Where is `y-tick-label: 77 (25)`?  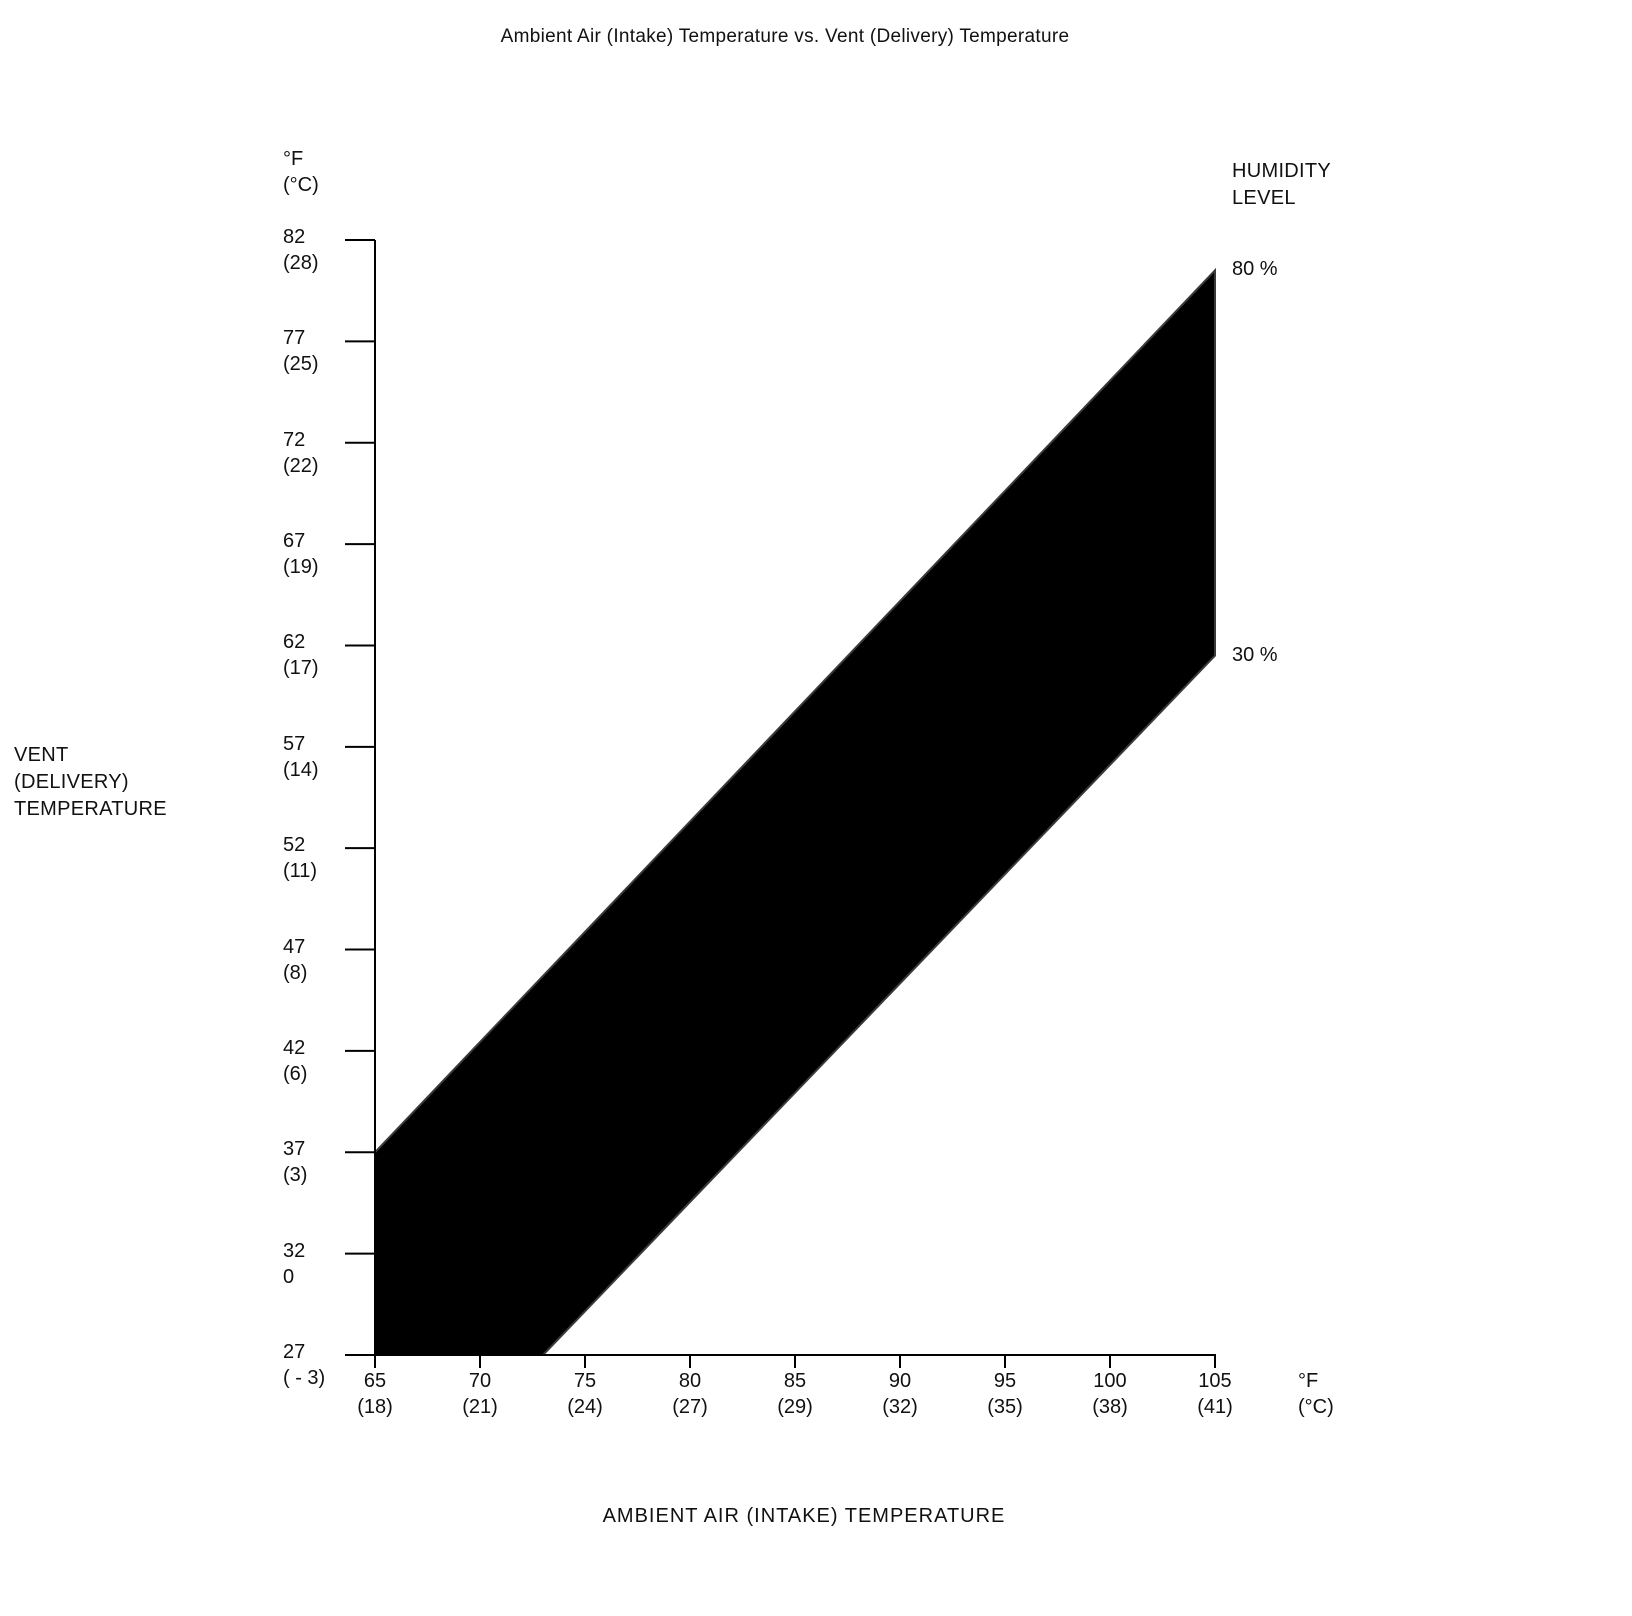
y-tick-label: 77 (25) is located at coordinates (301, 351).